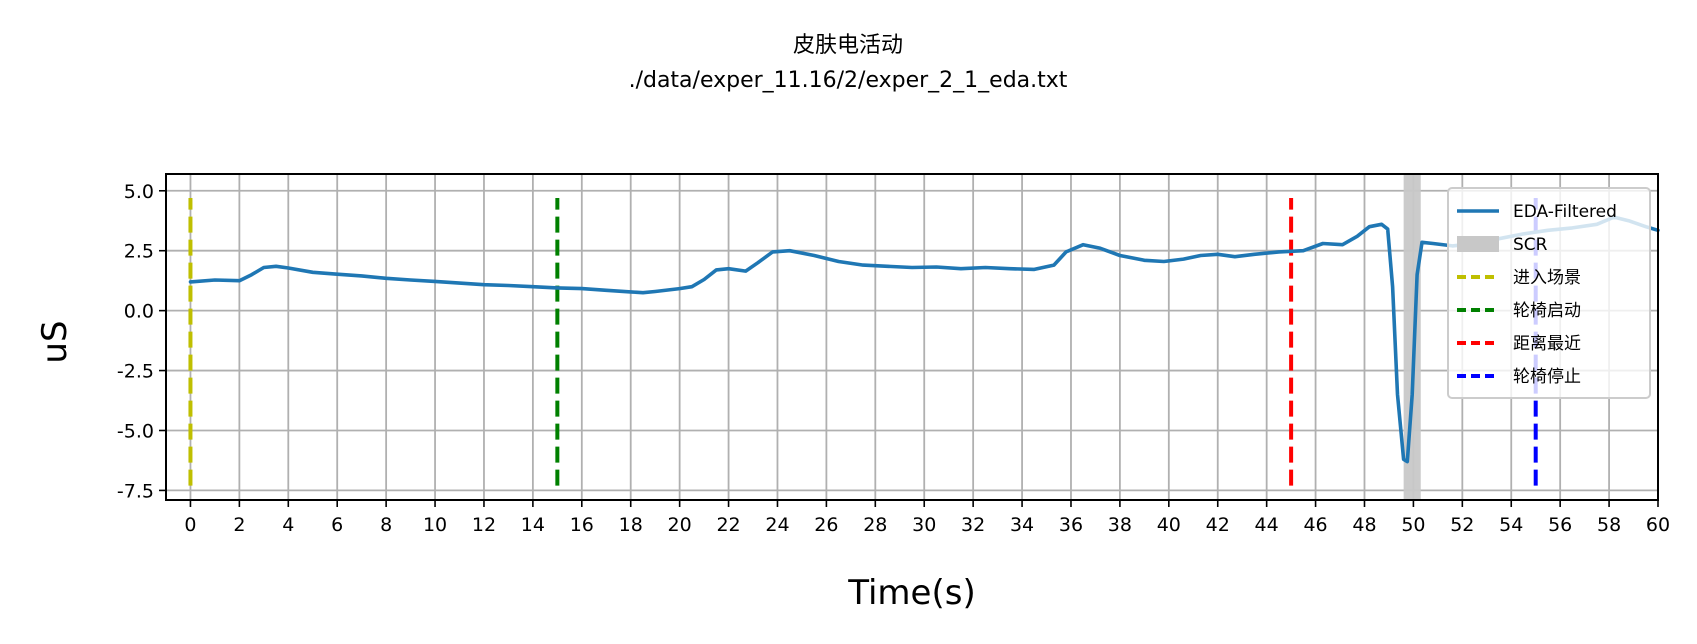  Describe the element at coordinates (848, 45) in the screenshot. I see `chart-title: 皮肤电活动` at that location.